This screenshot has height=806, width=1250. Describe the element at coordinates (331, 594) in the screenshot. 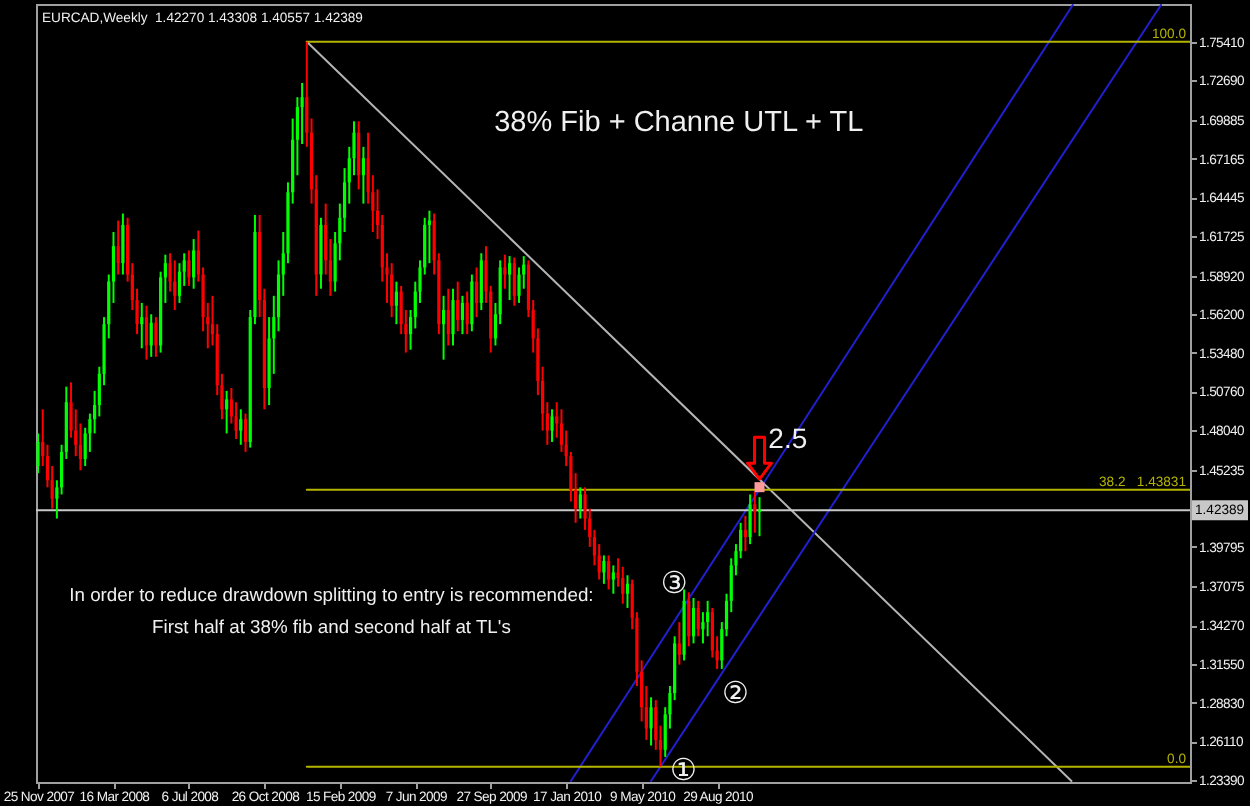

I see `annotation: In order to reduce drawdown splitting to entry is recommended:` at that location.